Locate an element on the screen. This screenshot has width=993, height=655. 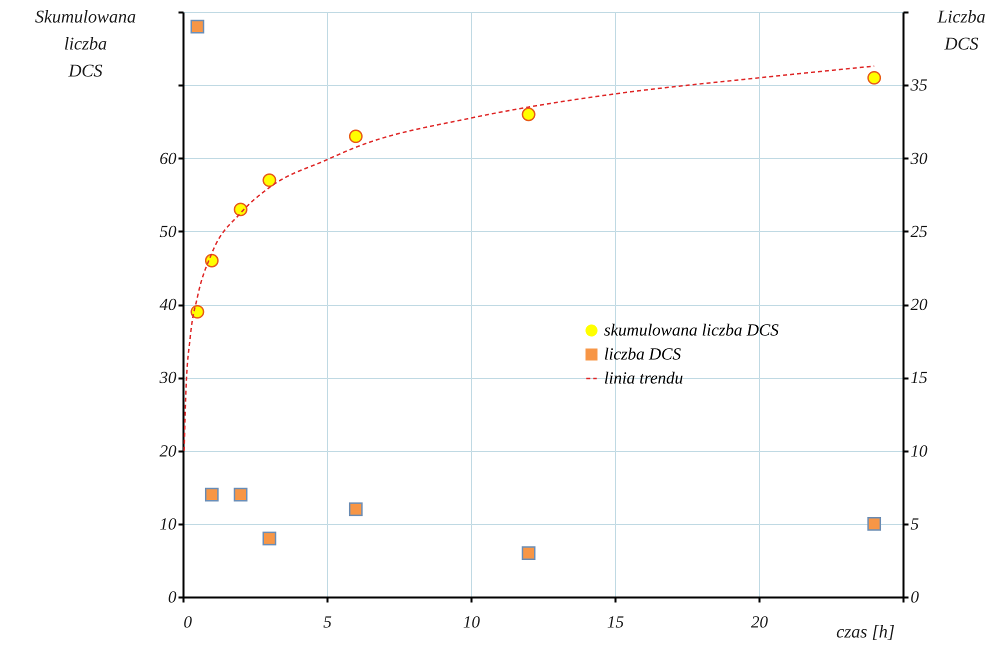
y-tick-label: 40 is located at coordinates (168, 304).